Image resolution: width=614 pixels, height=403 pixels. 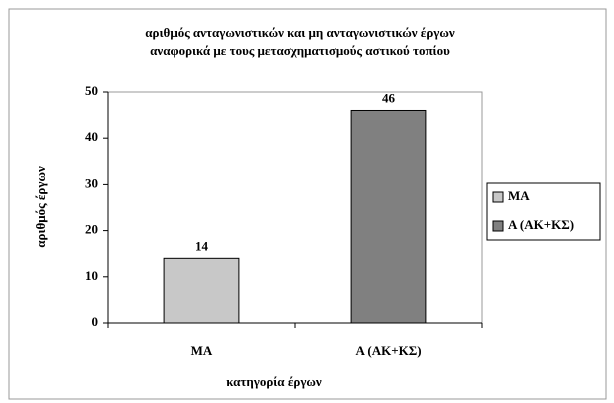 I want to click on y-tick-label: 0, so click(x=95, y=321).